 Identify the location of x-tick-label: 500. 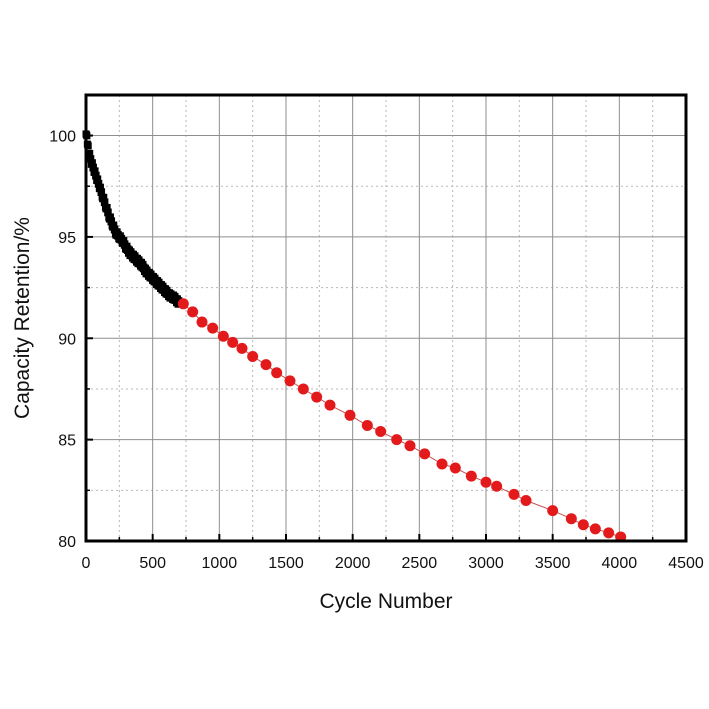
(152, 563).